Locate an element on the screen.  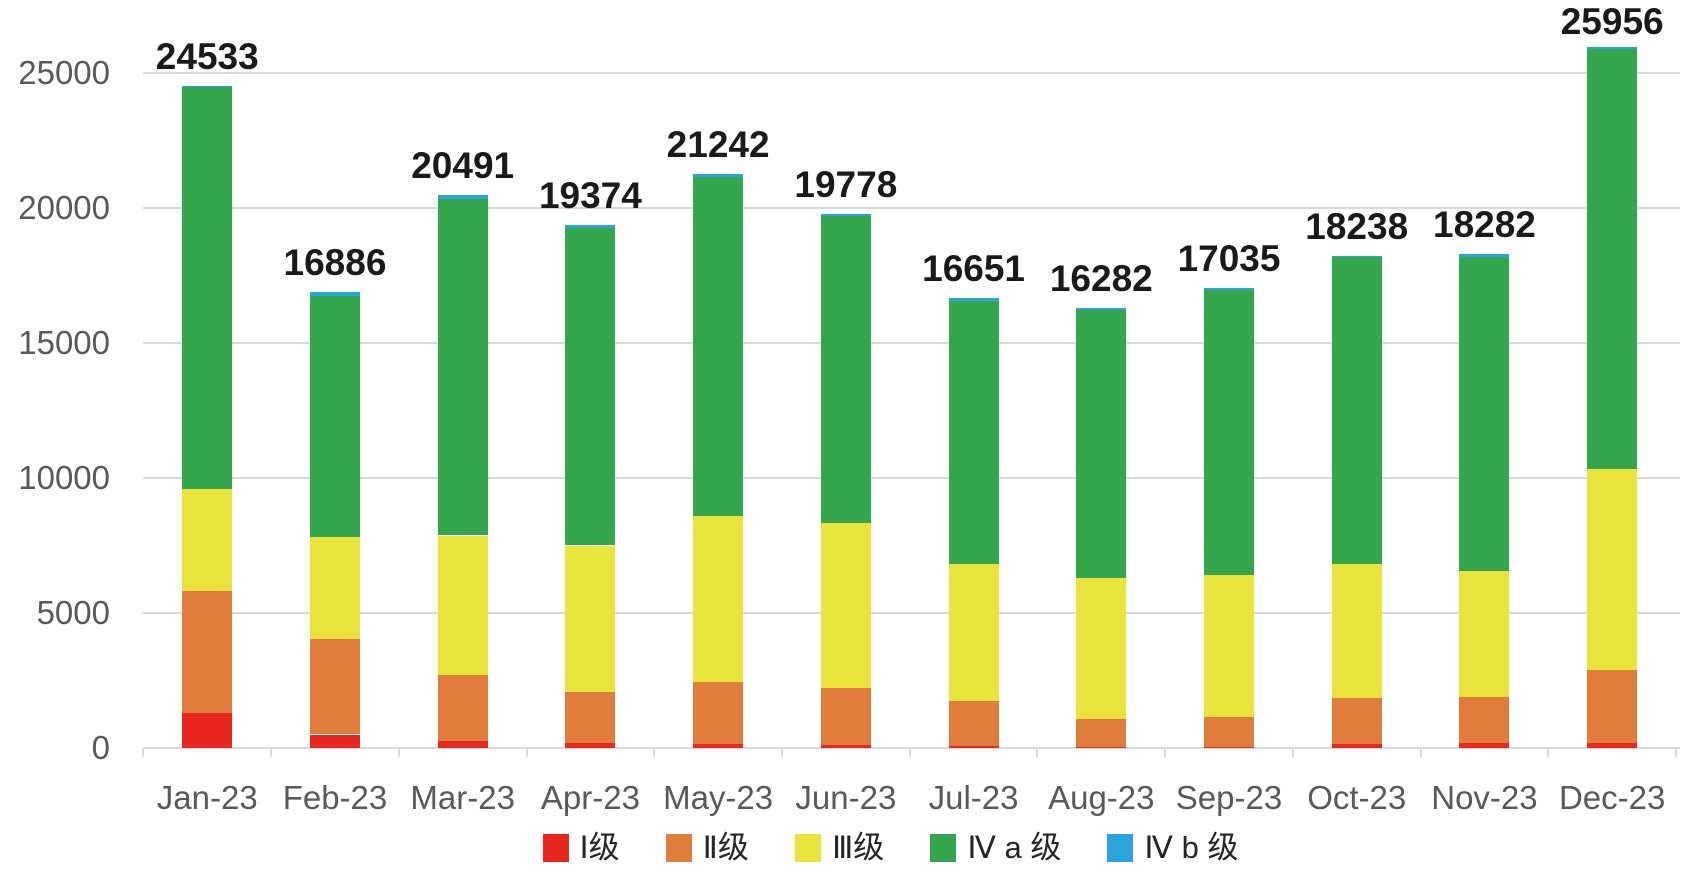
x-category-label: Oct-23 is located at coordinates (1357, 797).